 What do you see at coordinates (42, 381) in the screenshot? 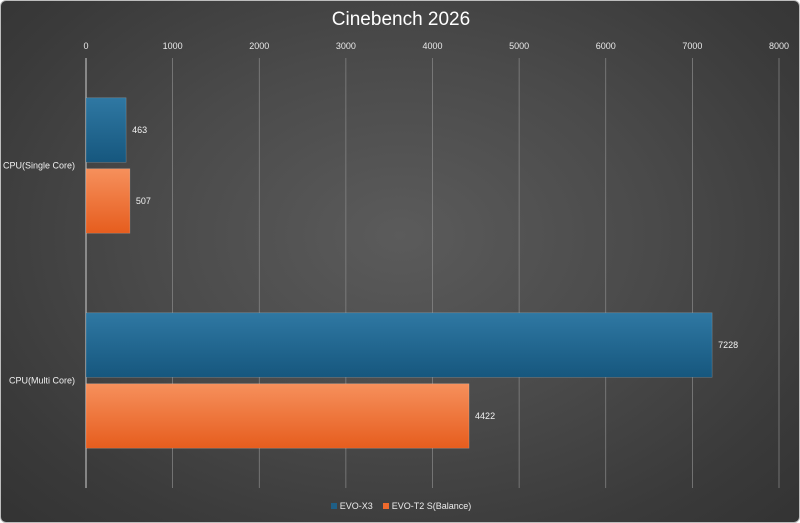
I see `category-label-1: CPU(Multi Core)` at bounding box center [42, 381].